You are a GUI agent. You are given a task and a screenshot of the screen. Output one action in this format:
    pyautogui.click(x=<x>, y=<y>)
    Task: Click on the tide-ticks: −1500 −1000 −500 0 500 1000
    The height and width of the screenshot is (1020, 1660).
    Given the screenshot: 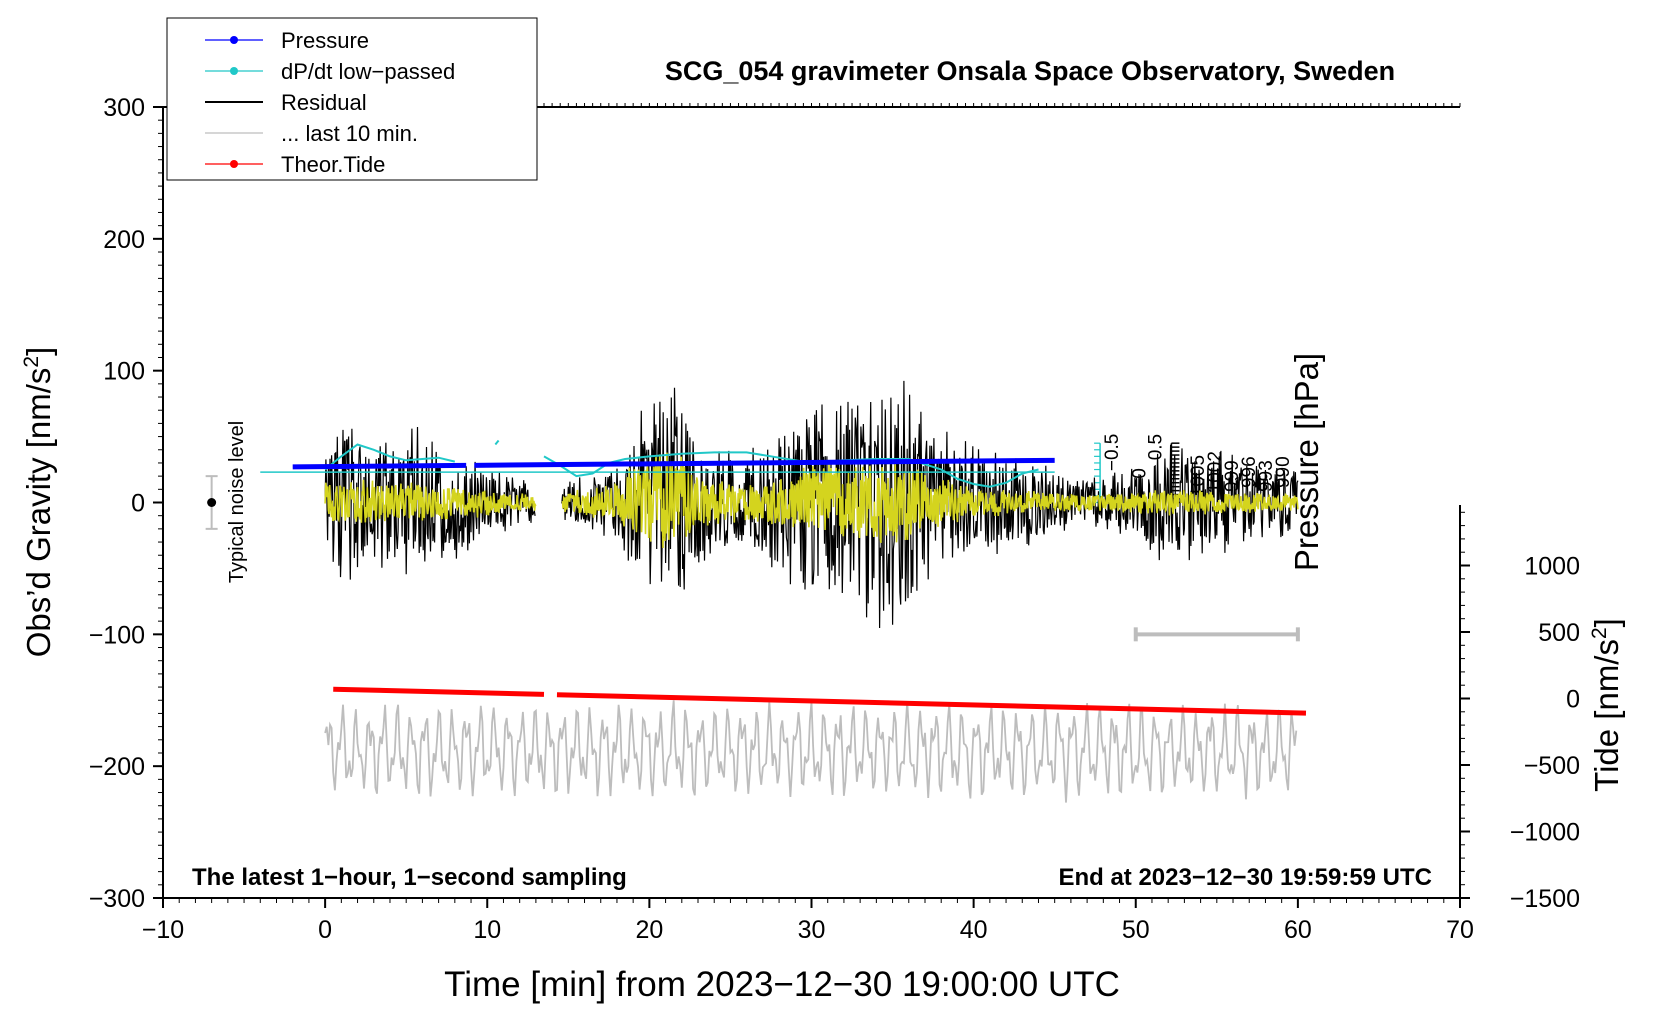 What is the action you would take?
    pyautogui.click(x=1520, y=733)
    